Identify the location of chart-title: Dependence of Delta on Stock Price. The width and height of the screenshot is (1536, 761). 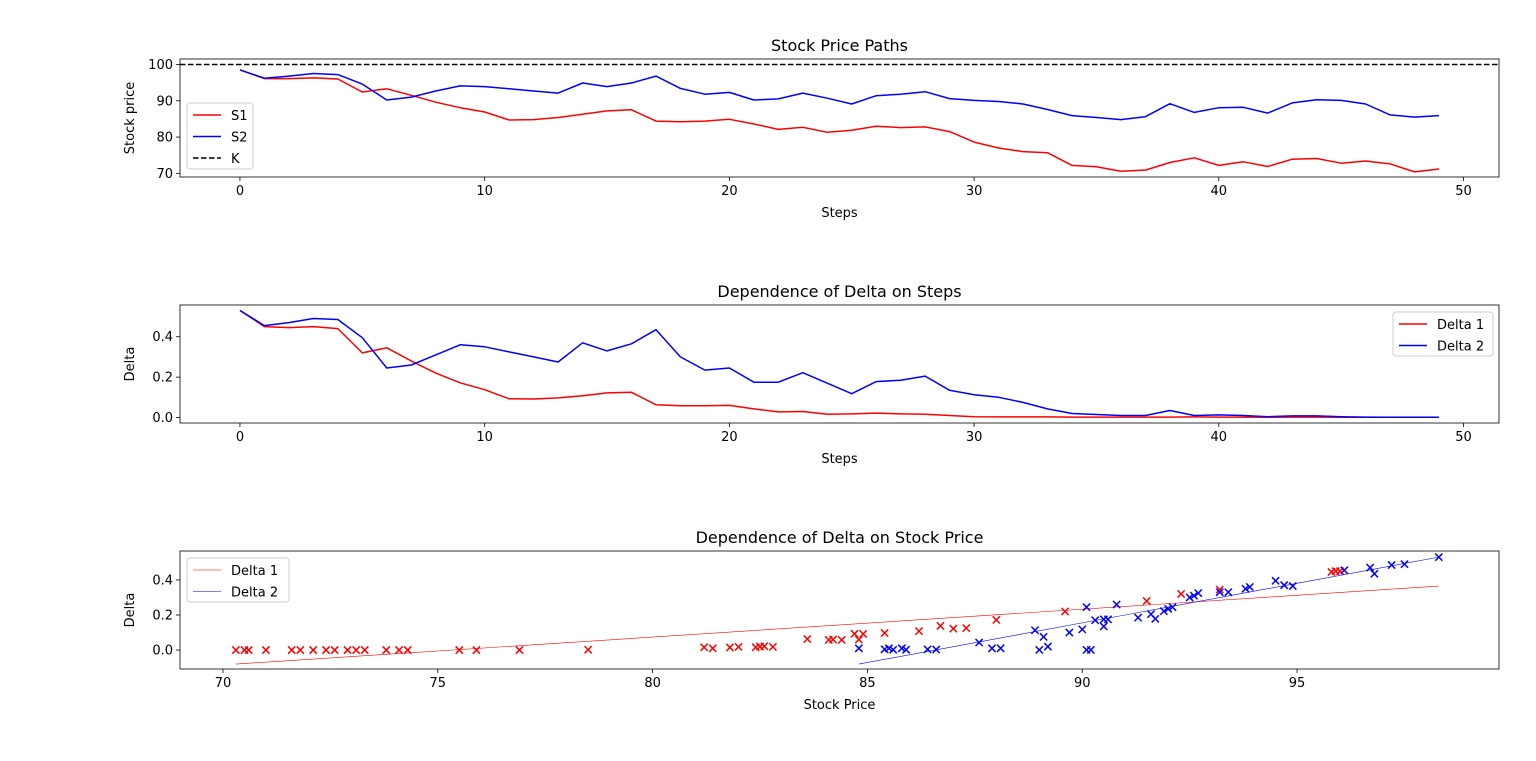
(840, 537).